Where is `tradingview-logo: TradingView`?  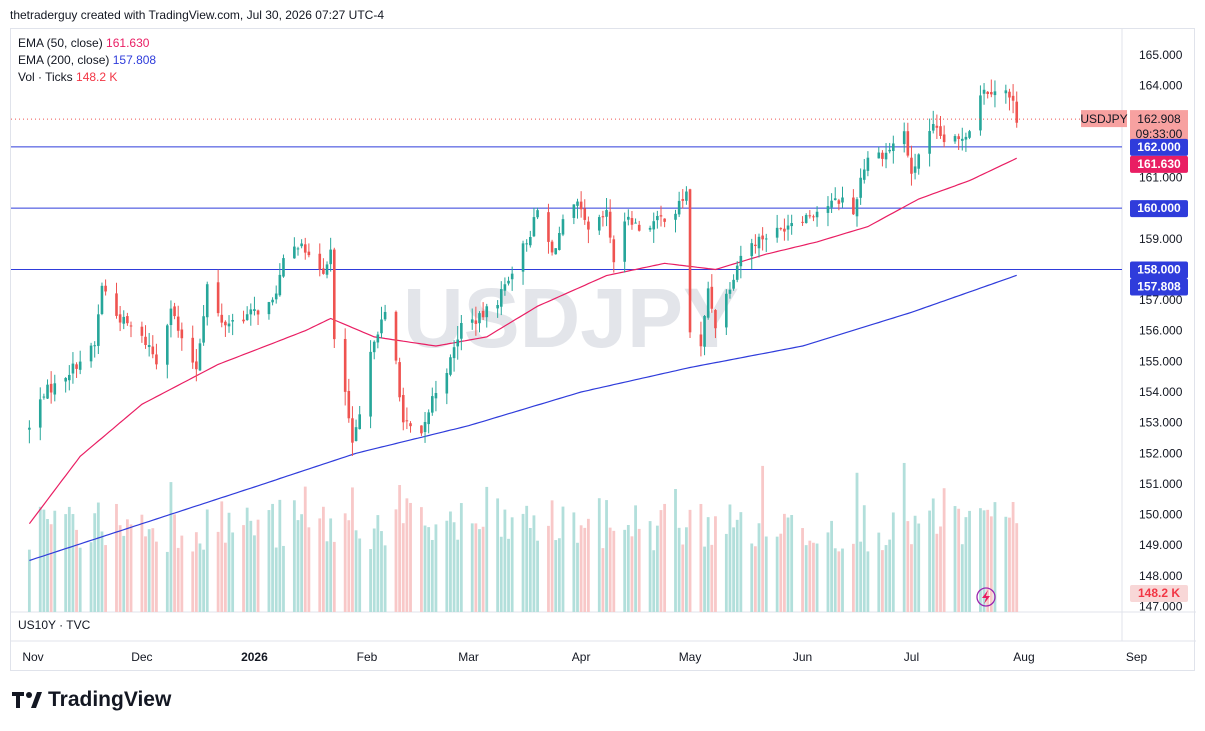 tradingview-logo: TradingView is located at coordinates (91, 700).